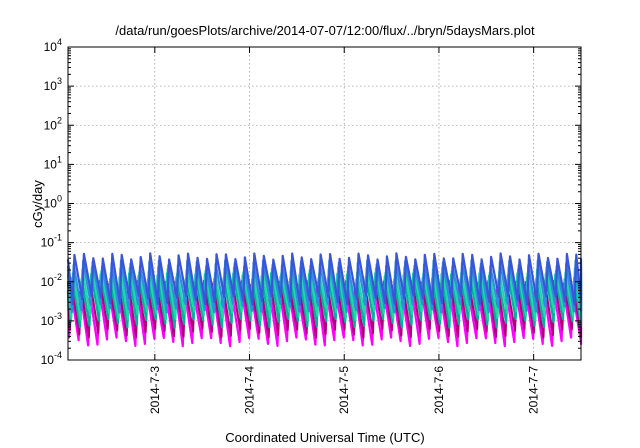 The width and height of the screenshot is (640, 448). What do you see at coordinates (51, 280) in the screenshot?
I see `y-tick-label: 10⁻²` at bounding box center [51, 280].